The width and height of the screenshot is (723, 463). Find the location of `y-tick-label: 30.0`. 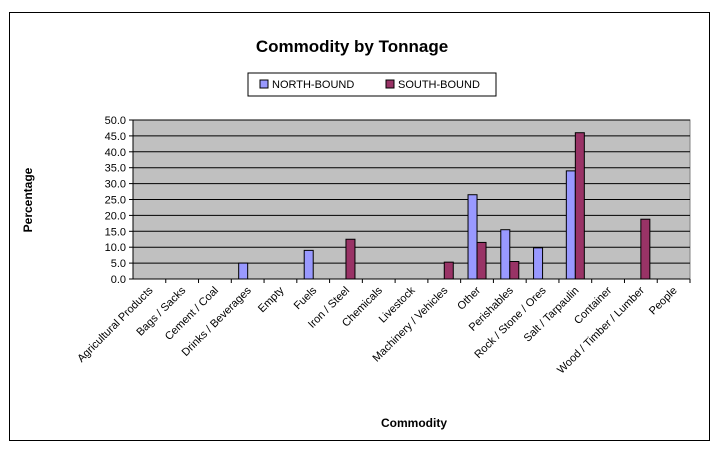

y-tick-label: 30.0 is located at coordinates (115, 185).